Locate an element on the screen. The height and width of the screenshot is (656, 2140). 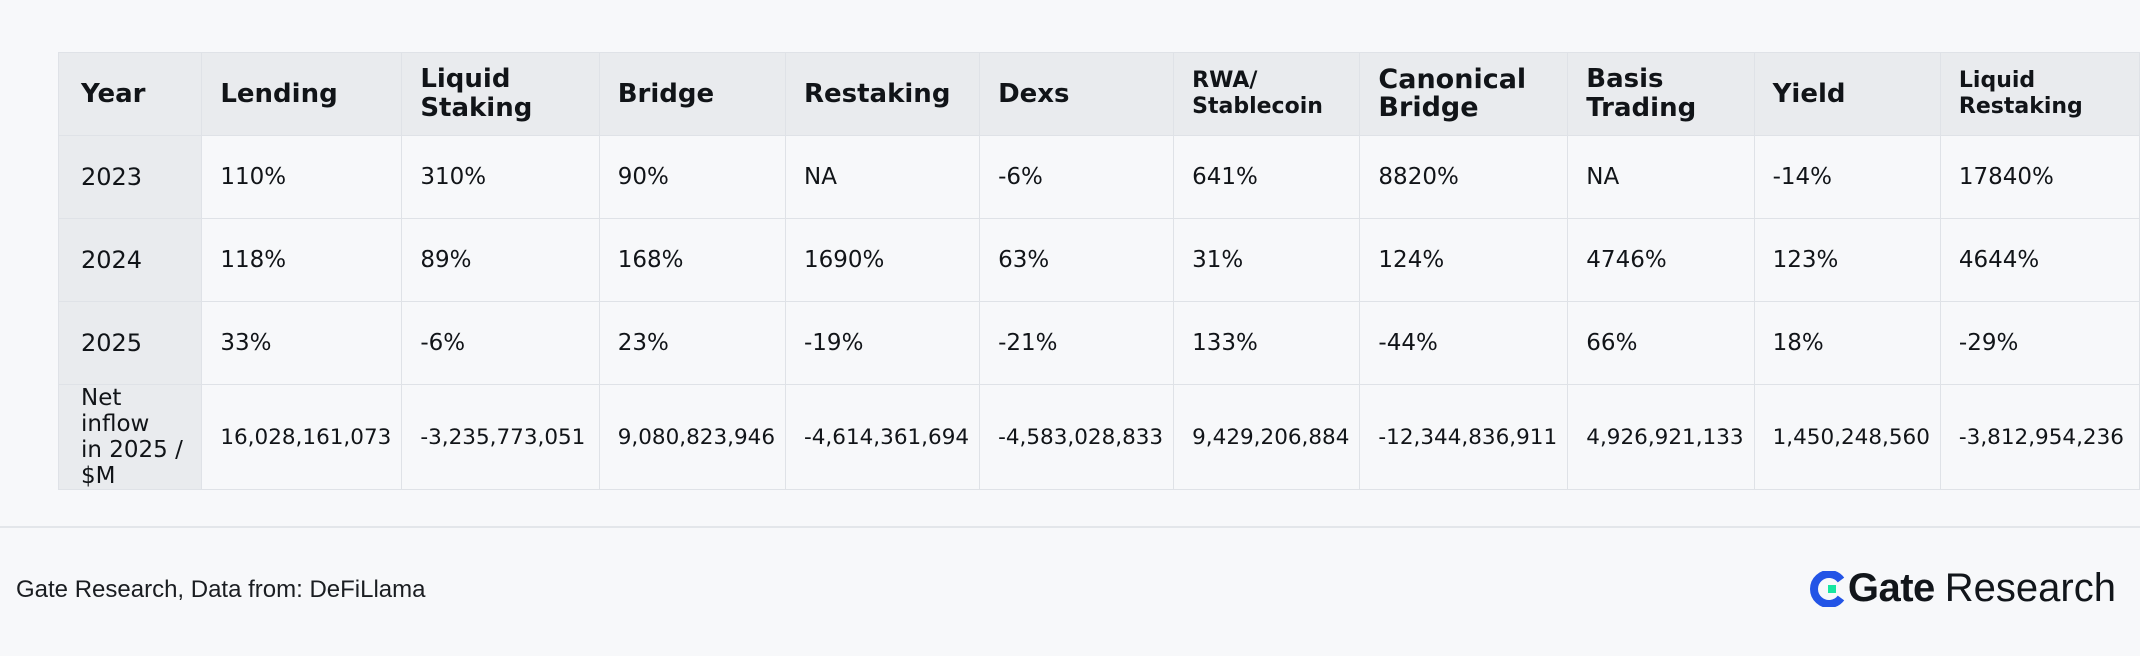
brand-suffix: Research is located at coordinates (2030, 588).